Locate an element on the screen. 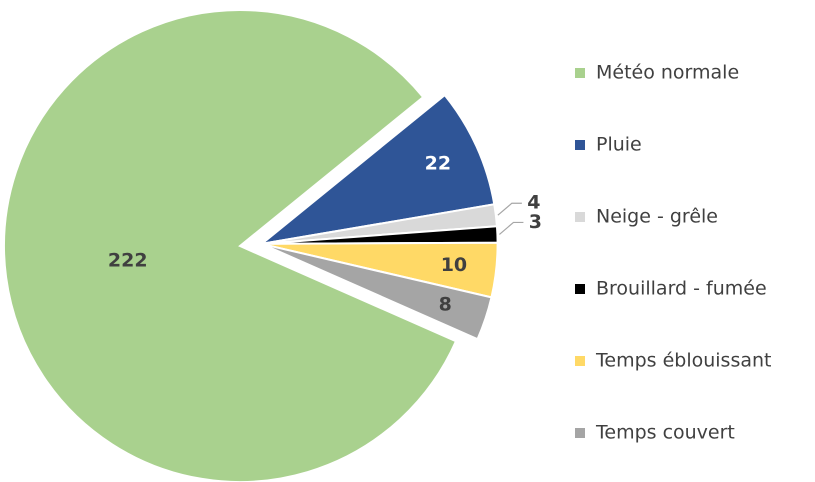 The image size is (815, 482). legend-label: Météo normale is located at coordinates (667, 73).